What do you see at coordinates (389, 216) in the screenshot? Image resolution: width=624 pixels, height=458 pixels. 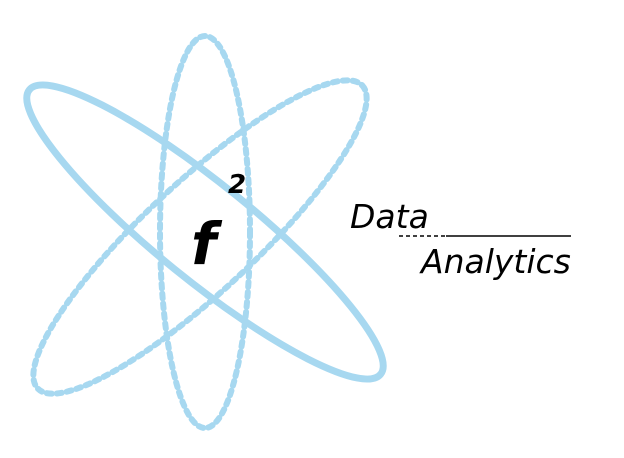 I see `wordmark-data: Data` at bounding box center [389, 216].